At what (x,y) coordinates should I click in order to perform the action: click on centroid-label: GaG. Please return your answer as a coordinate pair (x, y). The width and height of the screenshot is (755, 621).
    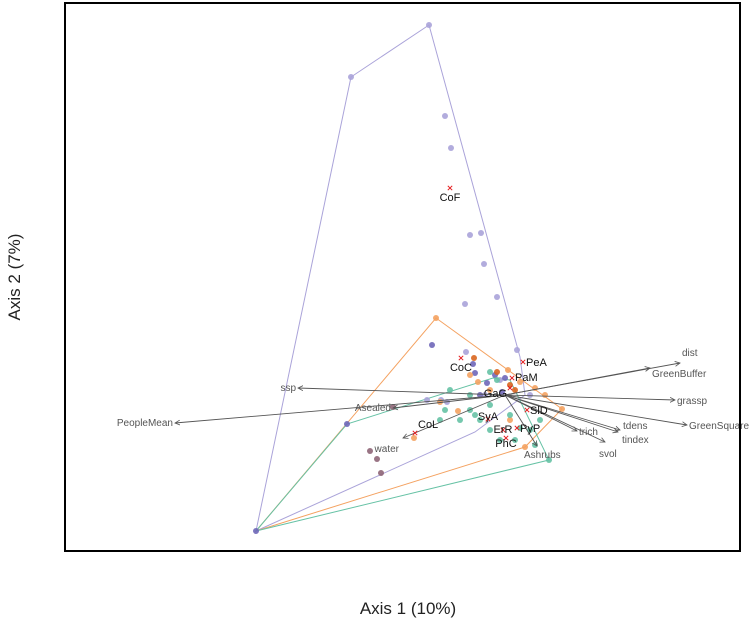
    Looking at the image, I should click on (495, 394).